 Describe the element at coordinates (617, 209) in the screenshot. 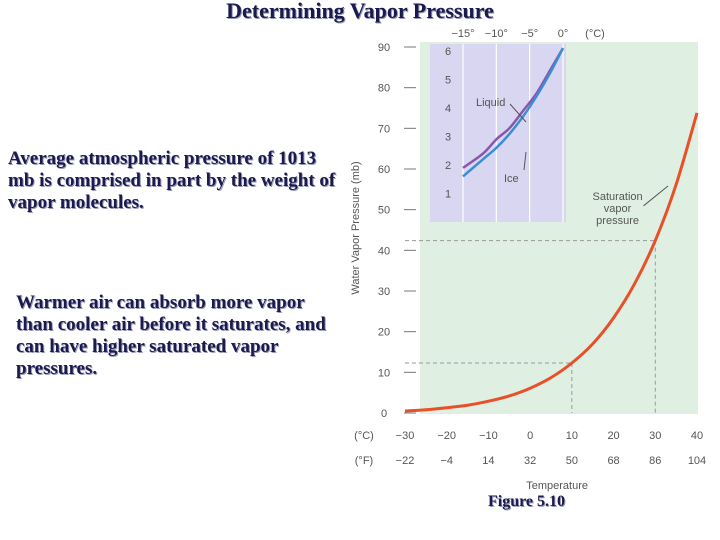

I see `saturation-label: Saturation vapor pressure` at that location.